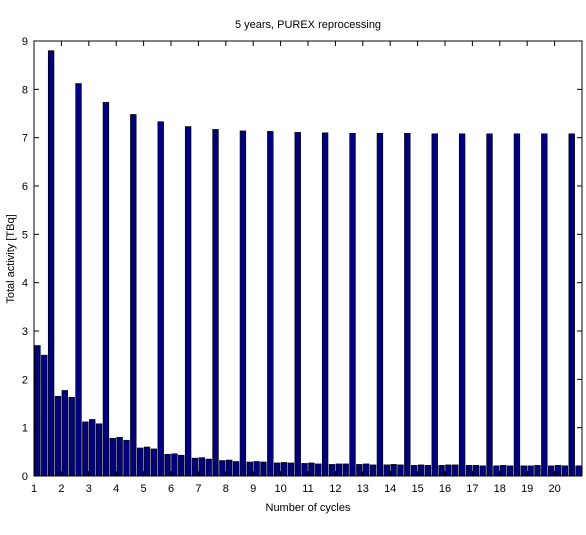 This screenshot has width=586, height=535. I want to click on x-tick-label: 1, so click(34, 489).